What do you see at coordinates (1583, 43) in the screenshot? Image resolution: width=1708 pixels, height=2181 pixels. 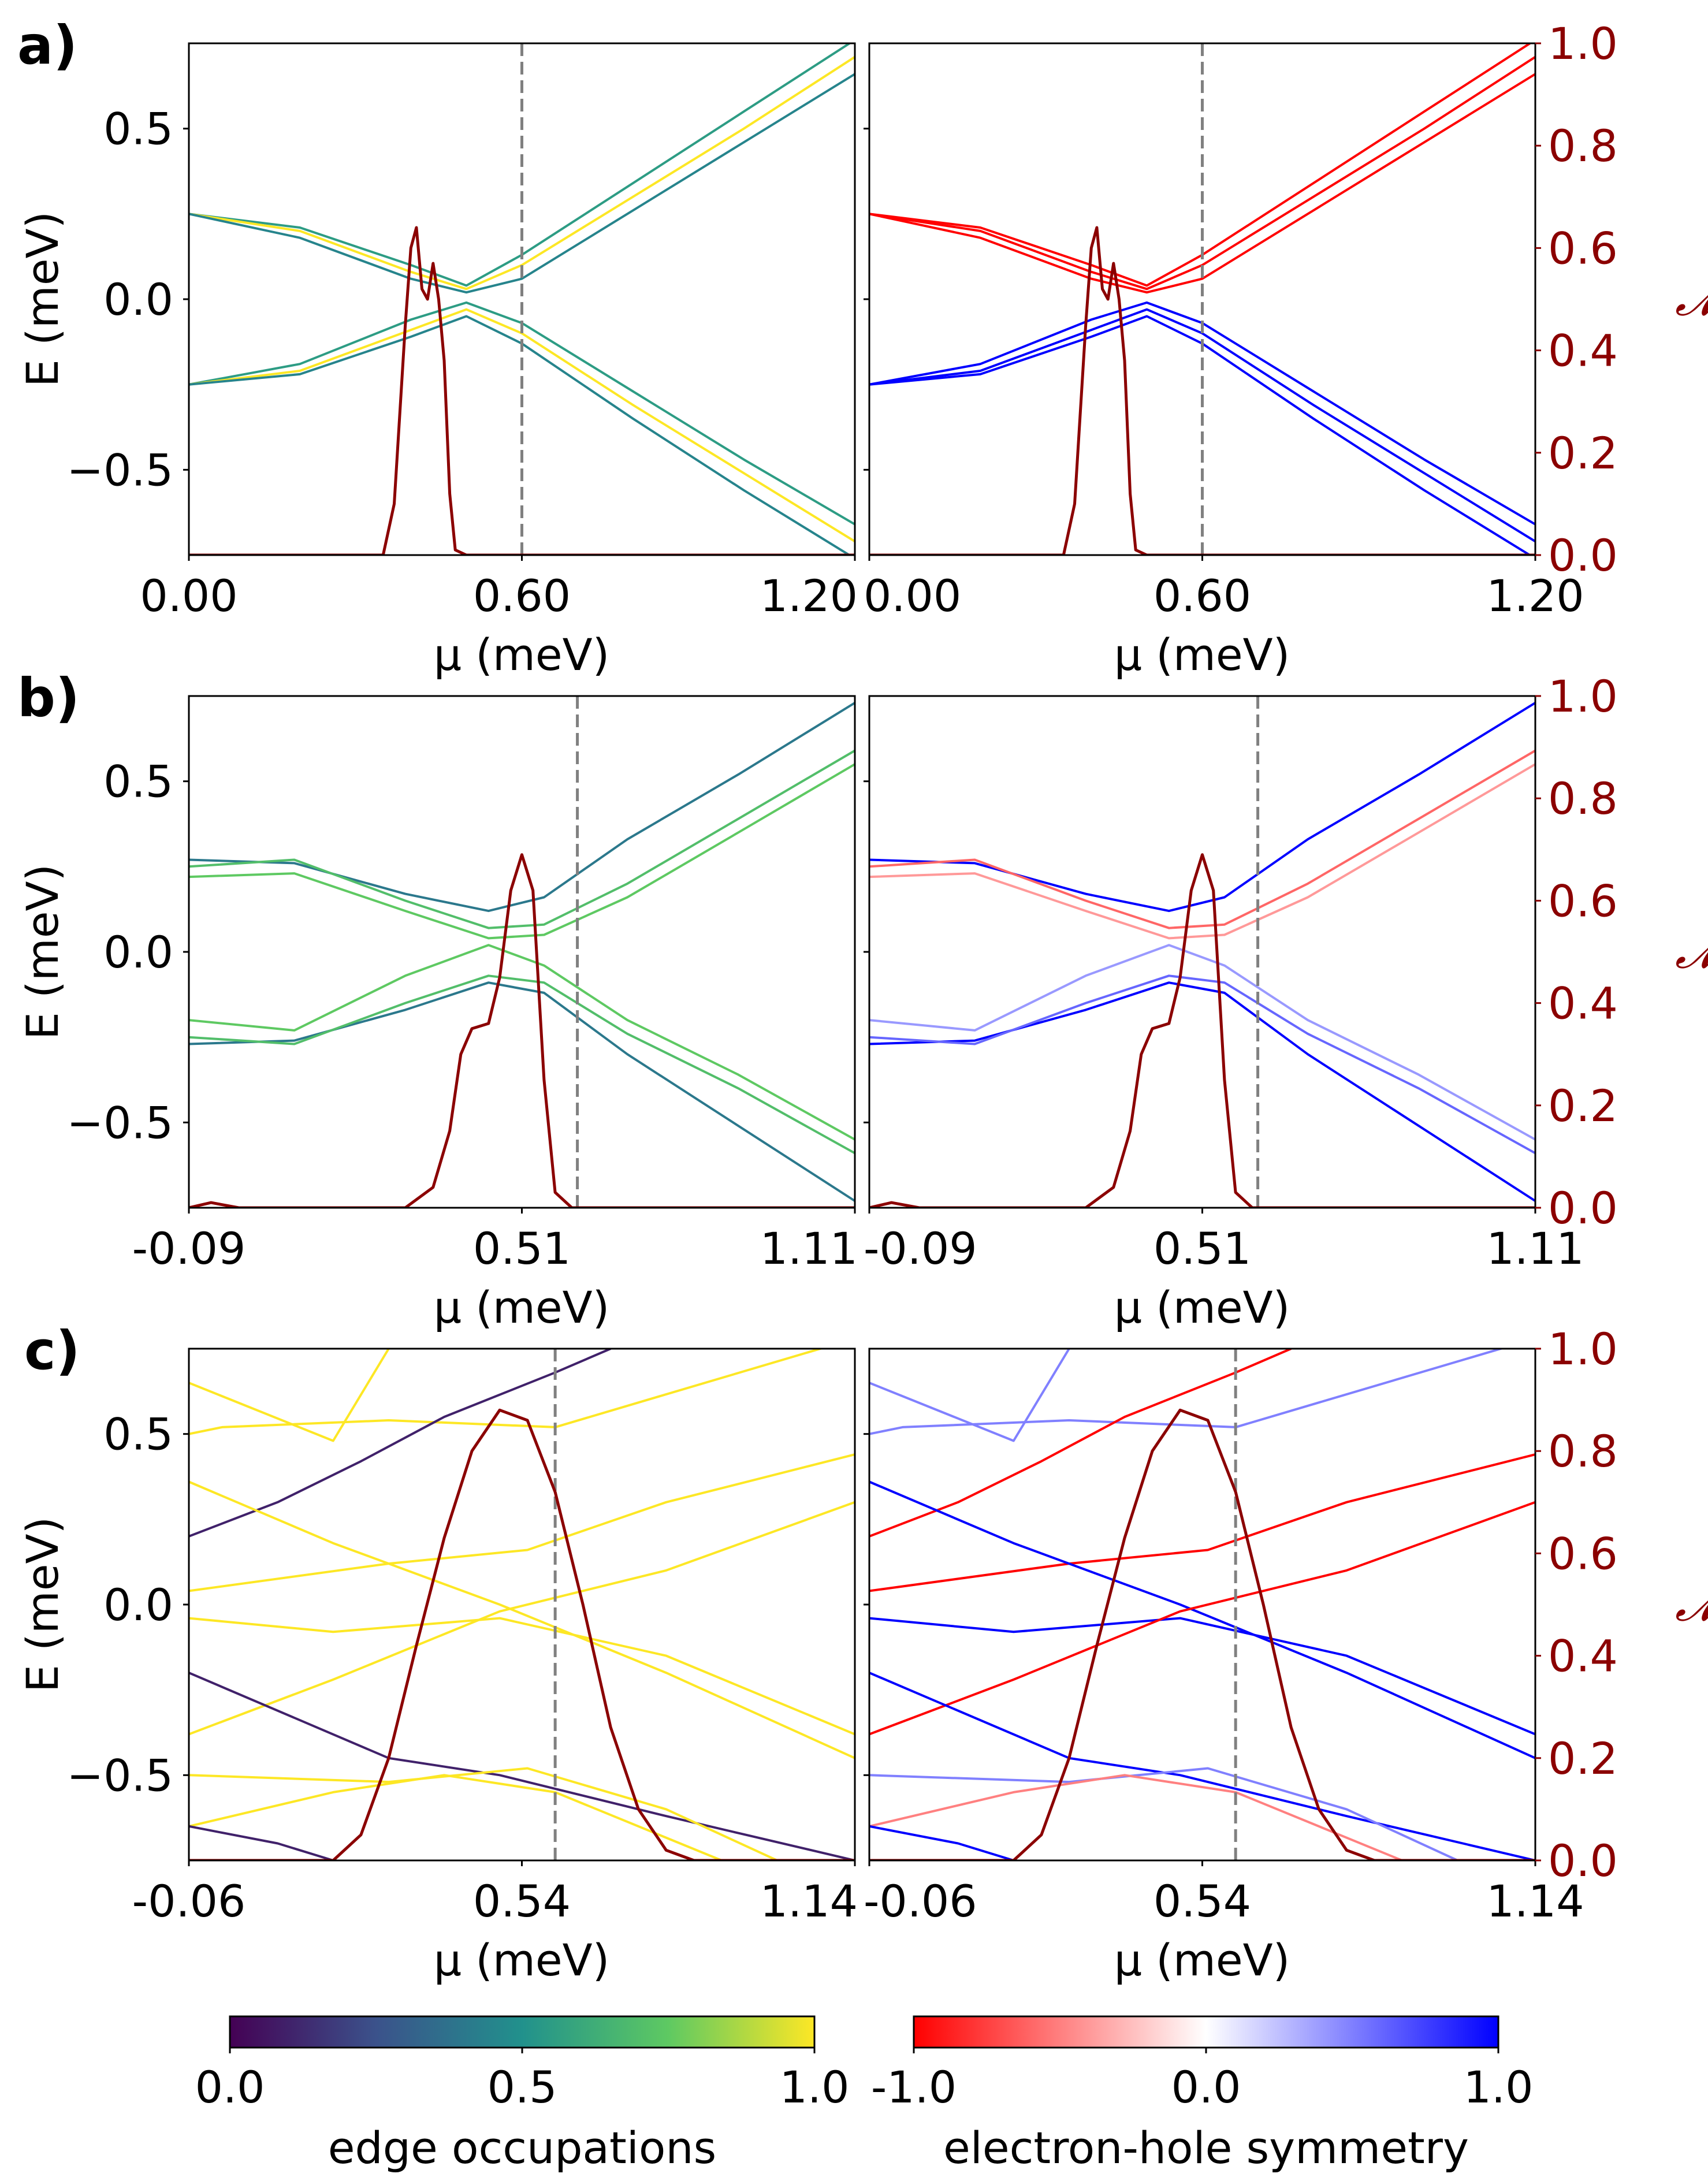 I see `svg-text: 1.0` at bounding box center [1583, 43].